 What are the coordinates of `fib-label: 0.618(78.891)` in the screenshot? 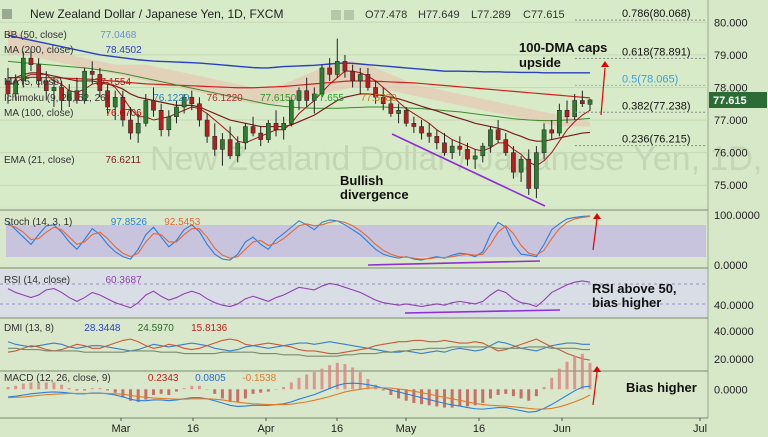 It's located at (656, 52).